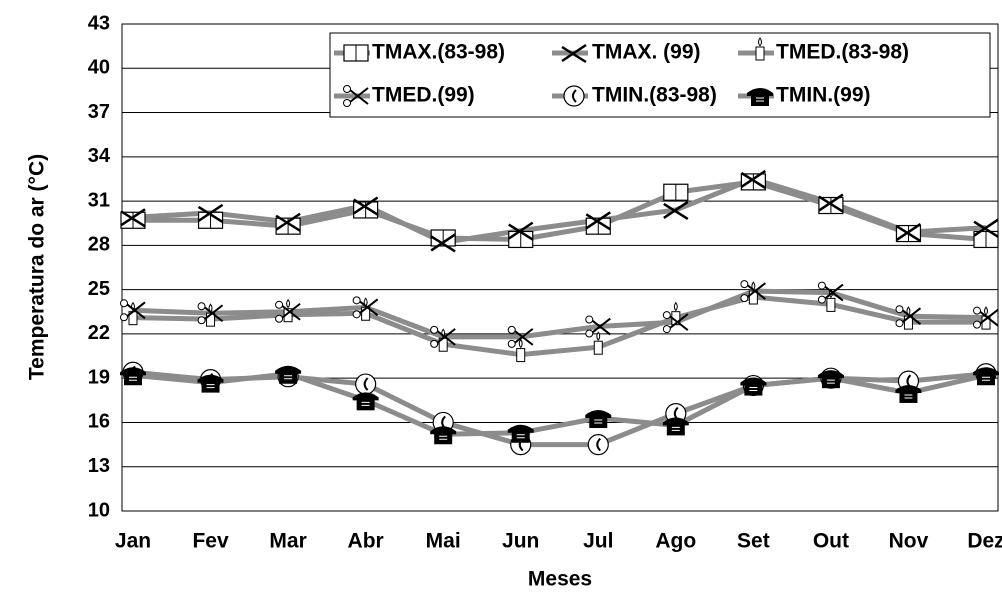 This screenshot has width=1002, height=596. Describe the element at coordinates (909, 541) in the screenshot. I see `x-tick-label: Nov` at that location.